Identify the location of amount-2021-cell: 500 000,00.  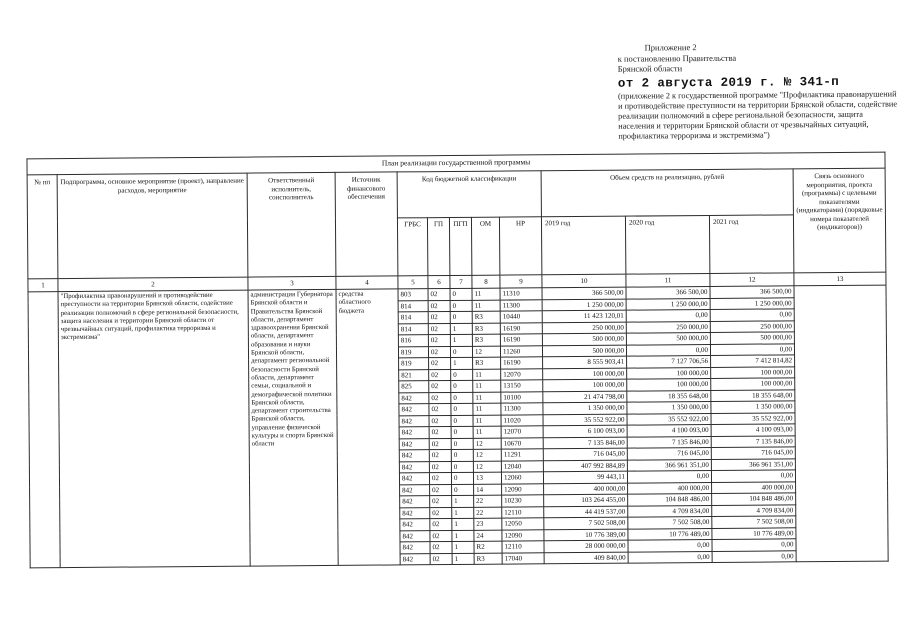
(752, 337).